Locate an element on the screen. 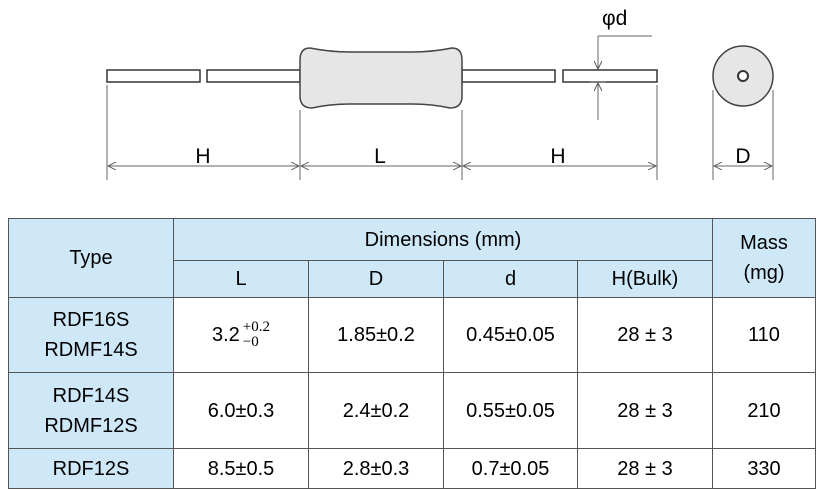 This screenshot has width=822, height=491. type-cell: RDF16S RDMF14S is located at coordinates (91, 335).